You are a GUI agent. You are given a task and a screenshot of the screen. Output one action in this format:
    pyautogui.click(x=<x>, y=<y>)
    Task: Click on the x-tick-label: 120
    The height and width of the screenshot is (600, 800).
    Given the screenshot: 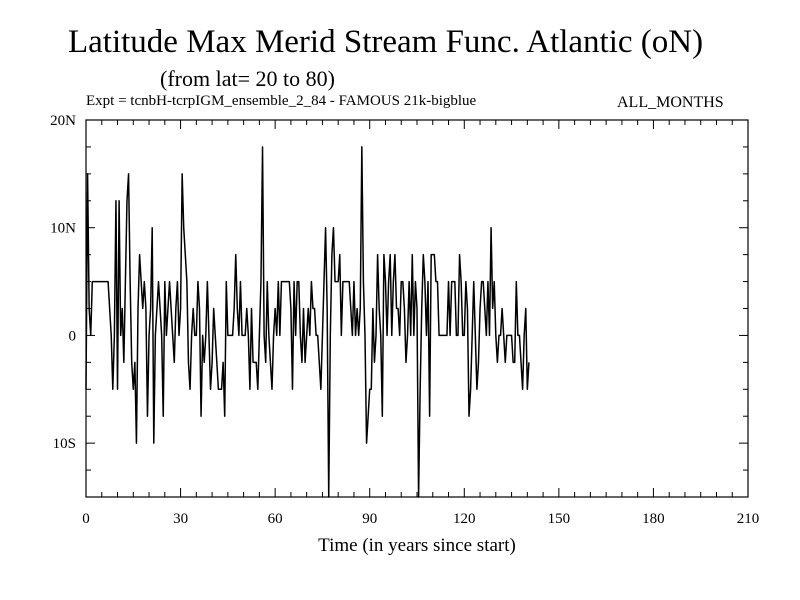 What is the action you would take?
    pyautogui.click(x=464, y=519)
    